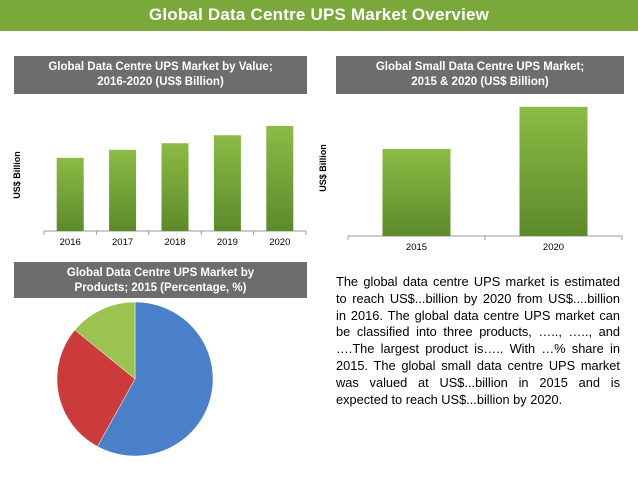 The image size is (638, 479). Describe the element at coordinates (279, 242) in the screenshot. I see `chart1-tick-label-2020: 2020` at that location.